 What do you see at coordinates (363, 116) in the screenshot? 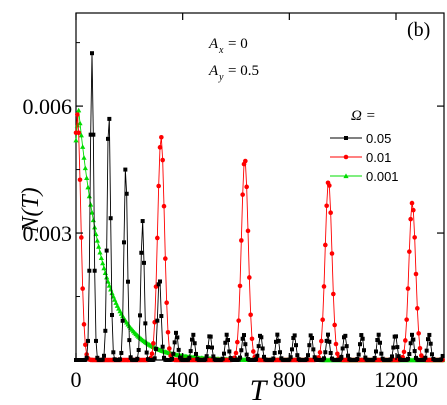
I see `legend-title: Ω =` at bounding box center [363, 116].